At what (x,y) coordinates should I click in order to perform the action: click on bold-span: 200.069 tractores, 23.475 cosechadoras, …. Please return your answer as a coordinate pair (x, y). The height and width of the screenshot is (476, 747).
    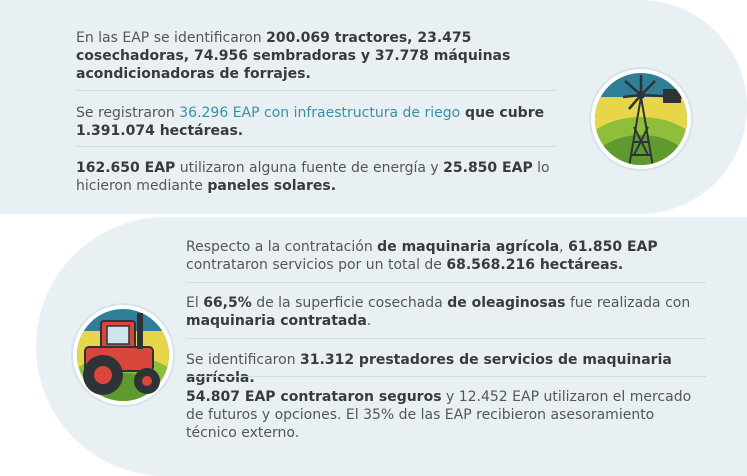
    Looking at the image, I should click on (293, 56).